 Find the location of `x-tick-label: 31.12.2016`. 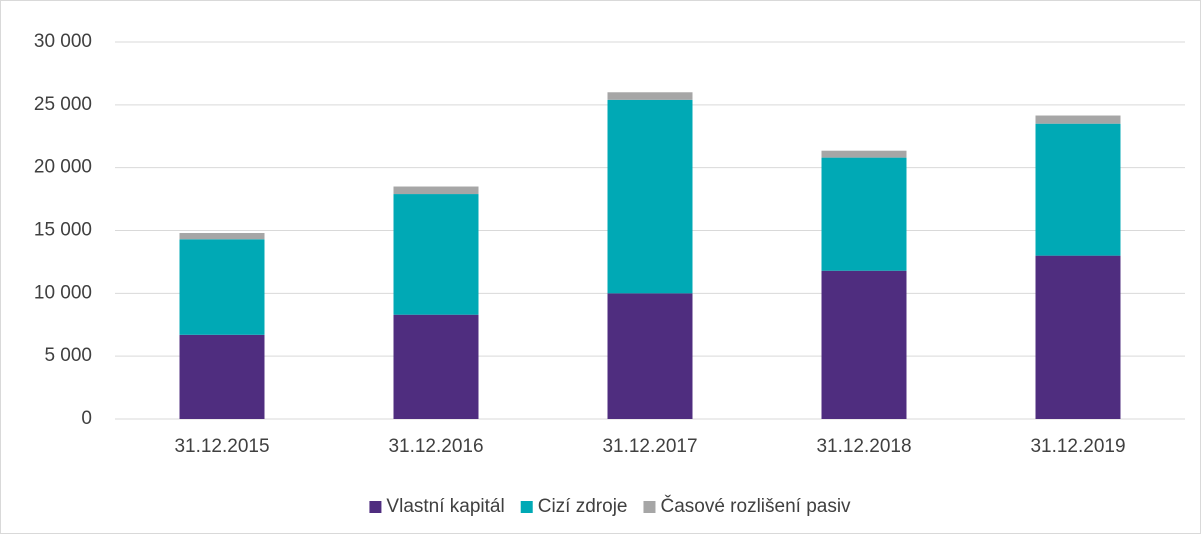

x-tick-label: 31.12.2016 is located at coordinates (435, 446).